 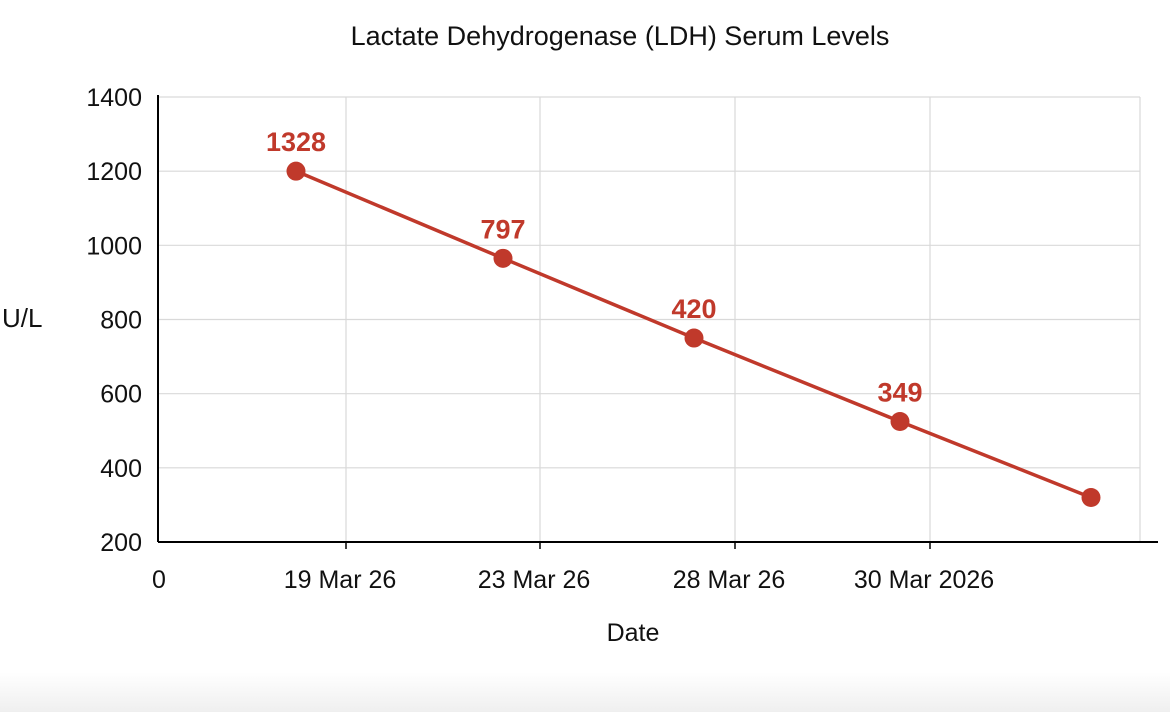 I want to click on chart-title: Lactate Dehydrogenase (LDH) Serum Levels, so click(x=620, y=36).